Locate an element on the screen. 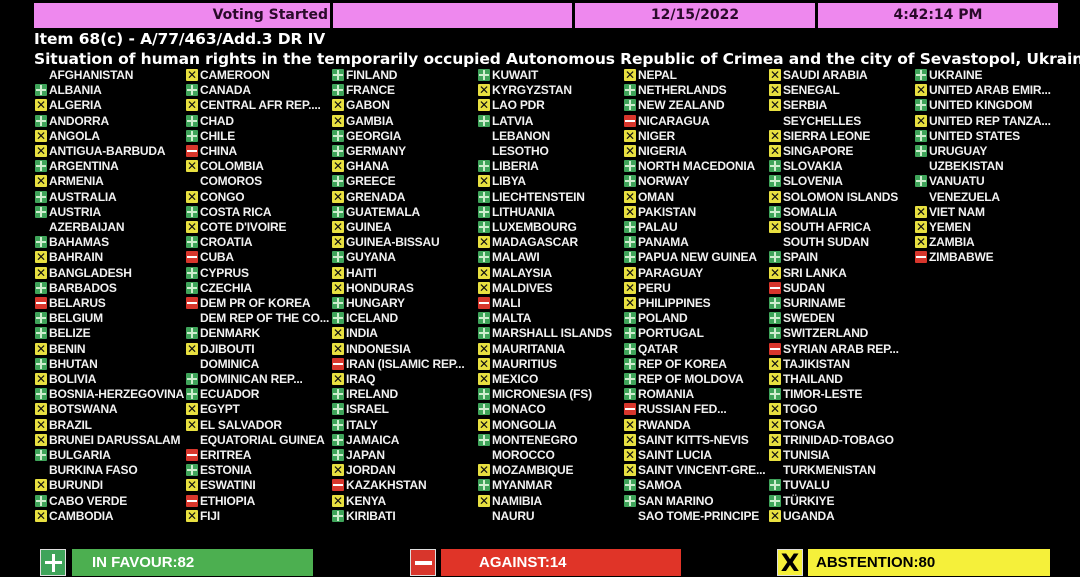 The image size is (1080, 577). country-name: FRANCE is located at coordinates (370, 90).